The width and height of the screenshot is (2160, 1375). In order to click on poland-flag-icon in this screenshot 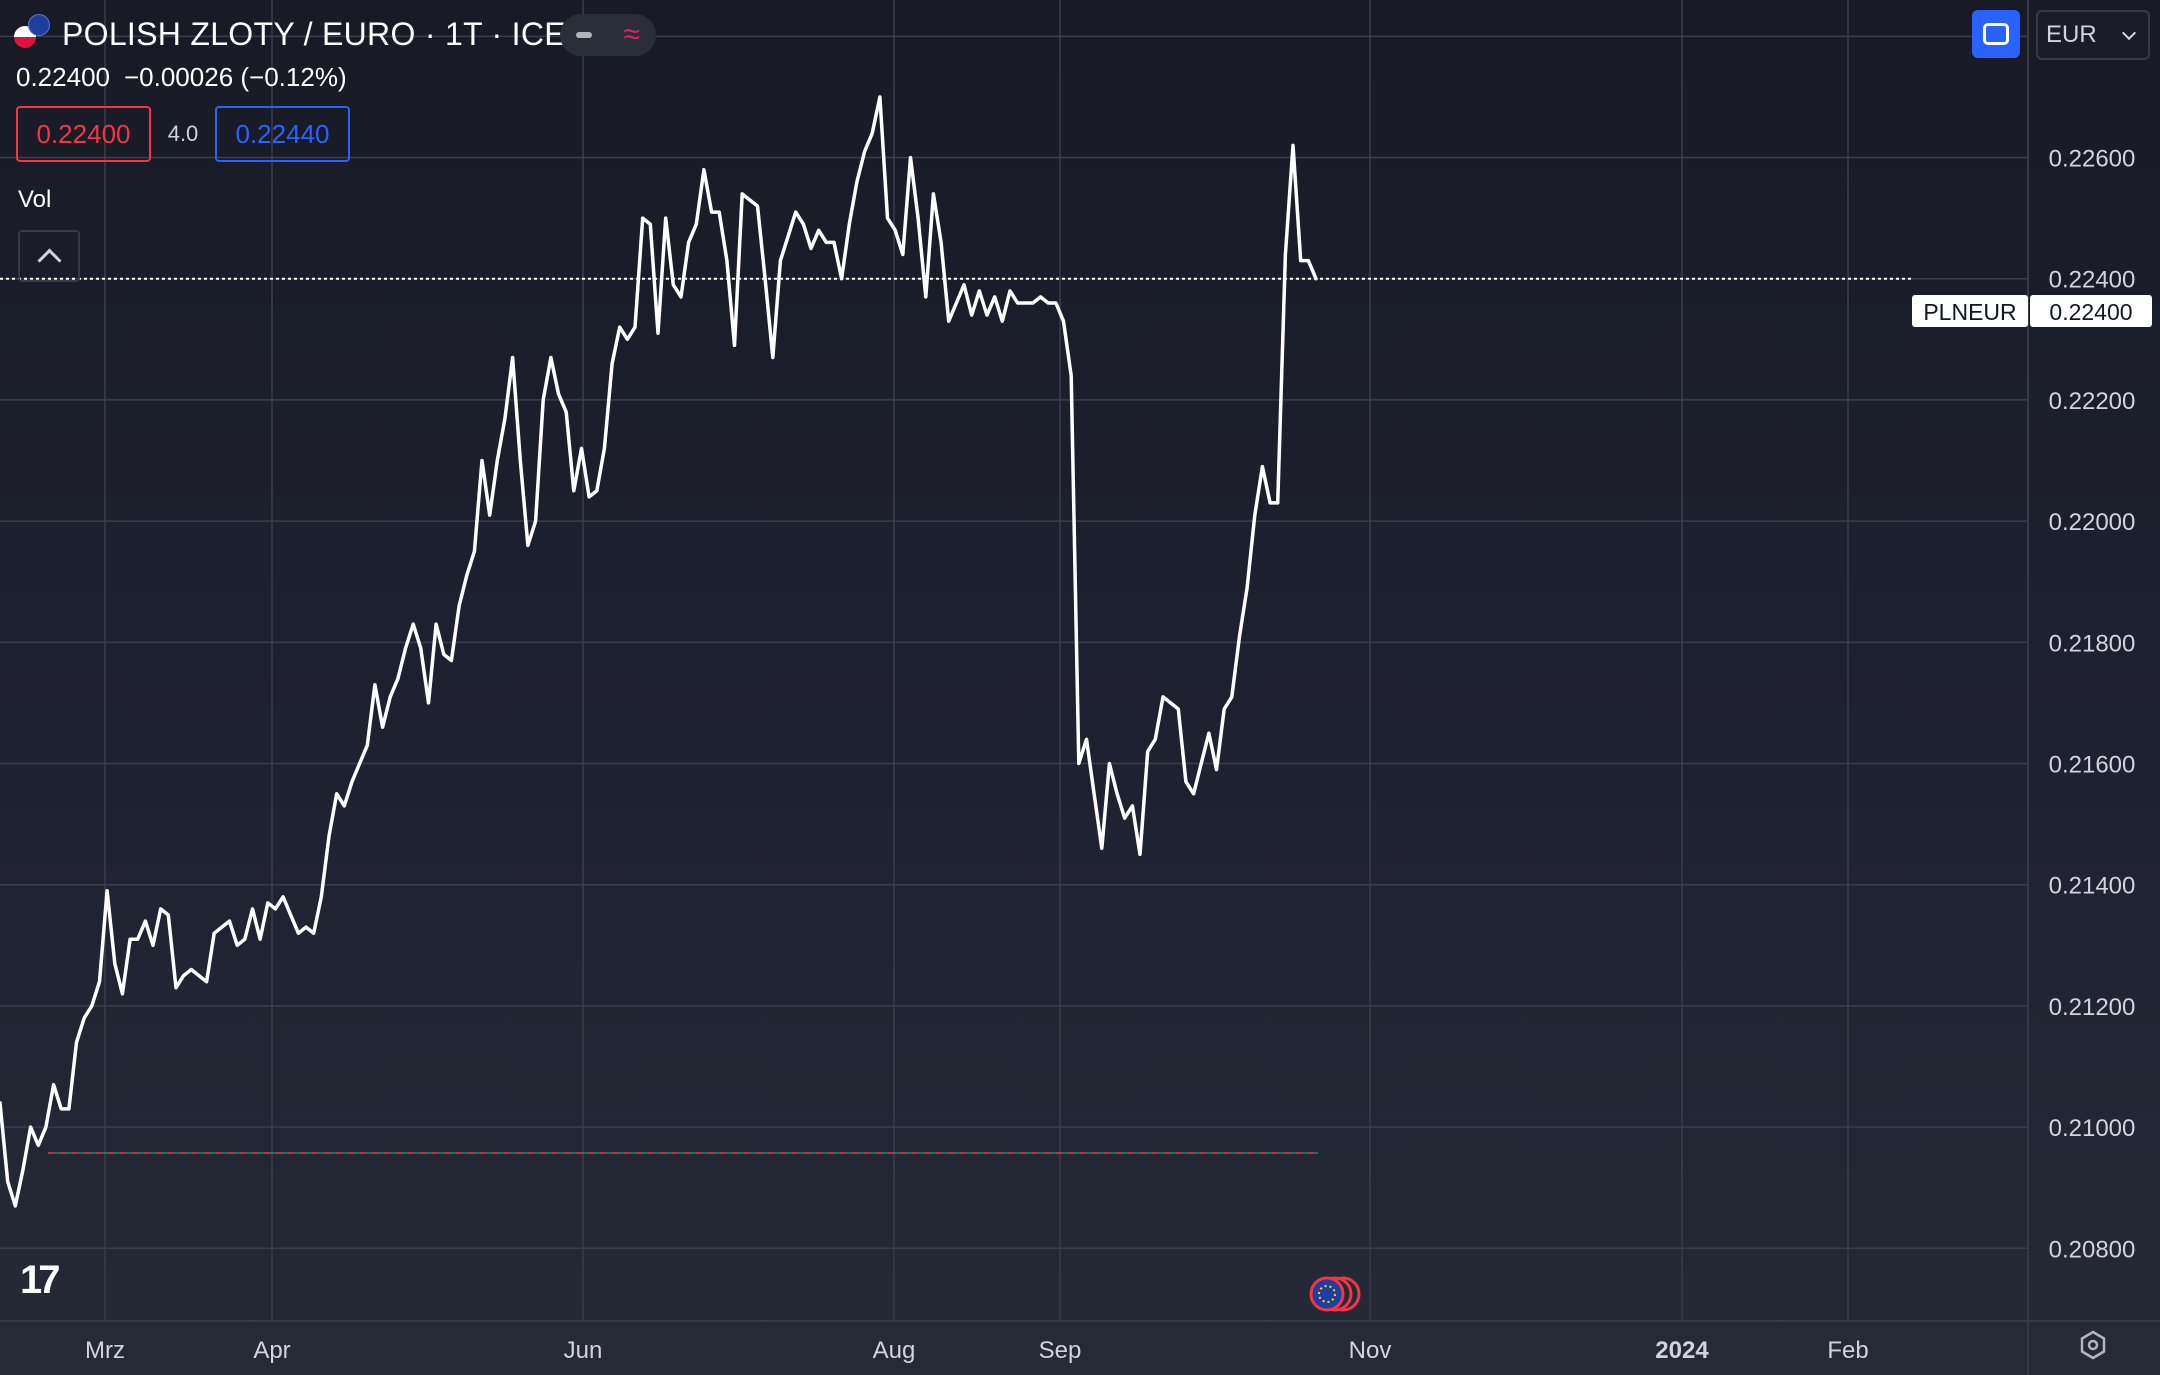, I will do `click(25, 37)`.